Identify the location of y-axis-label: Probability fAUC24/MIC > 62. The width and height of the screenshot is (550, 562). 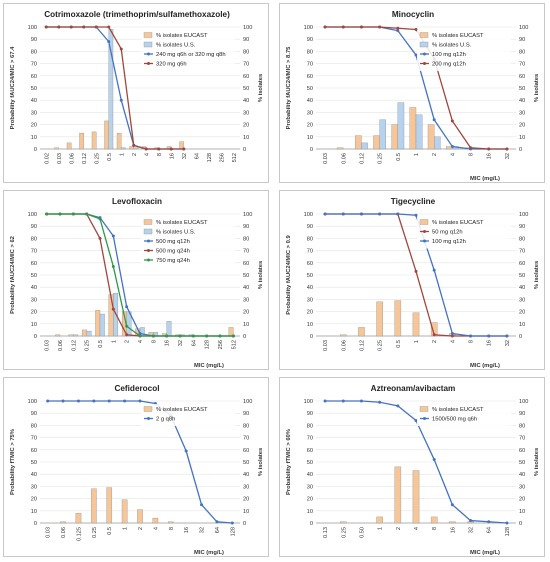
(13, 275).